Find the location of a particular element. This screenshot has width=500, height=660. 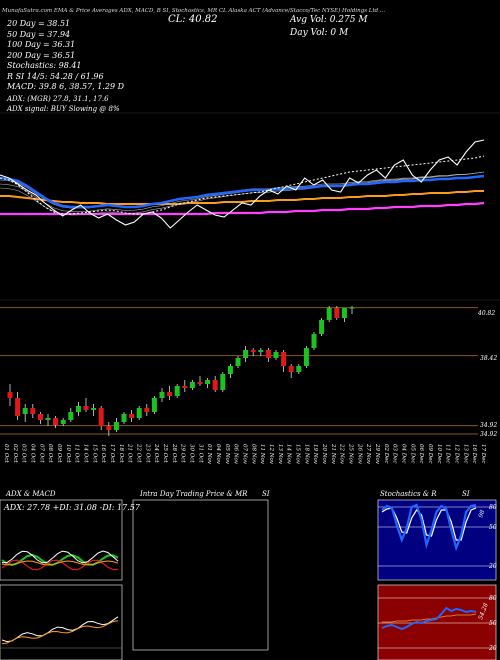

x-axis-tick-label: 07 Oct is located at coordinates (41, 453).